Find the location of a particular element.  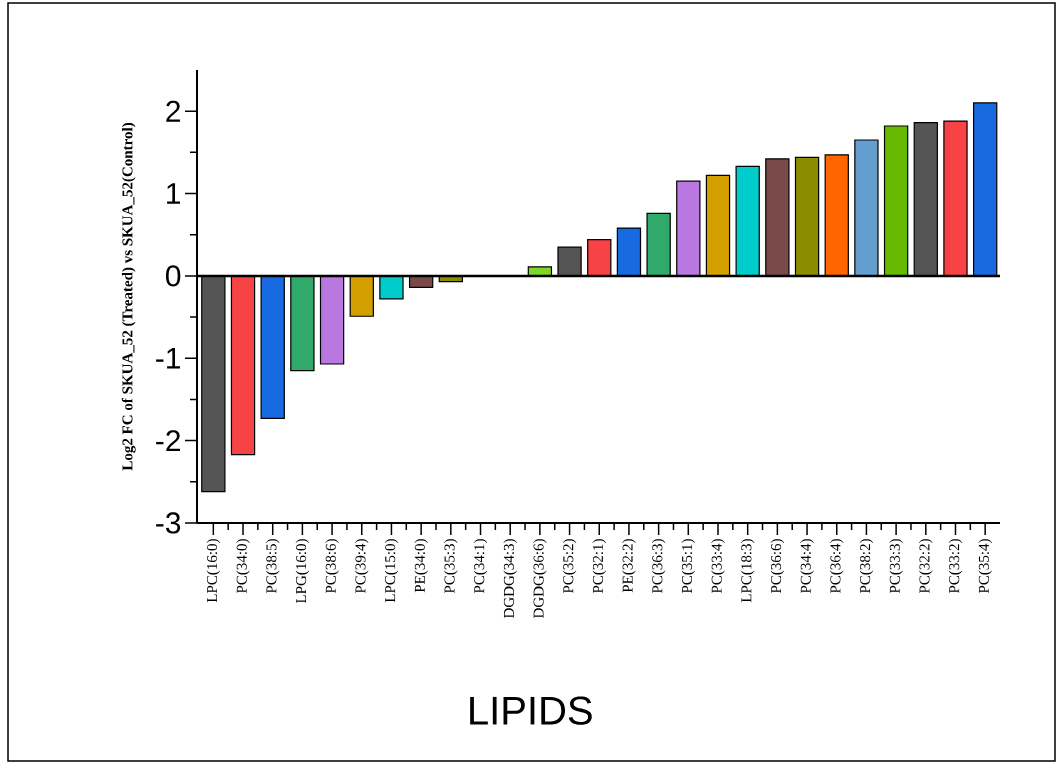

x-tick-label: PC(36:4) is located at coordinates (836, 566).